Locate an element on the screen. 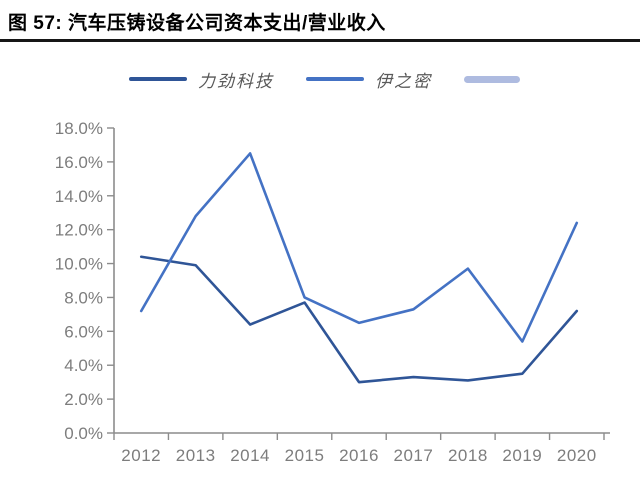 The width and height of the screenshot is (640, 490). x-tick-label: 2016 is located at coordinates (359, 455).